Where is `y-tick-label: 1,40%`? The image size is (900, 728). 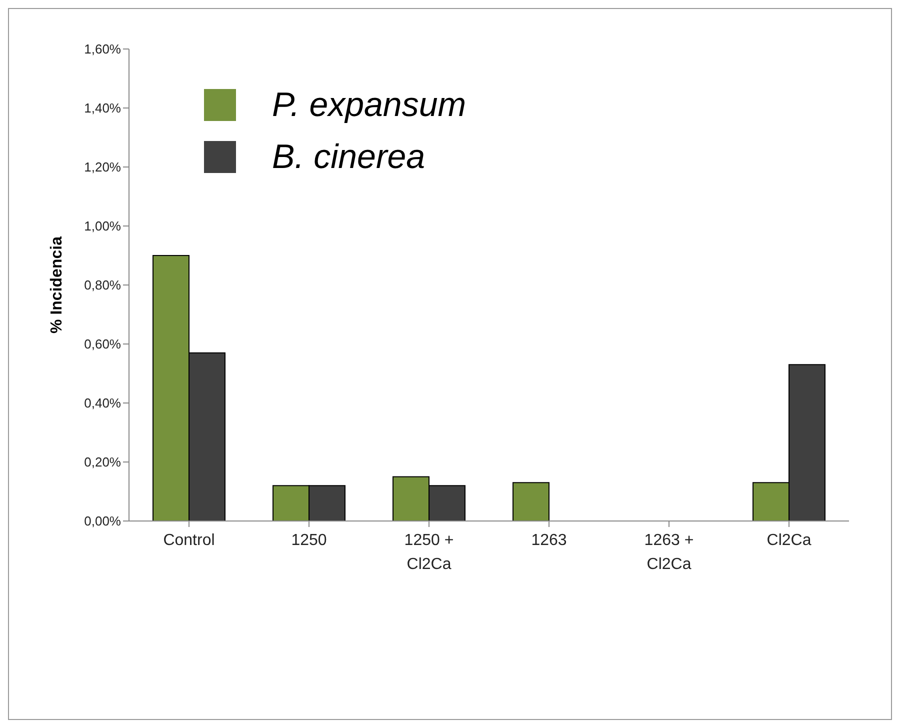
y-tick-label: 1,40% is located at coordinates (103, 108).